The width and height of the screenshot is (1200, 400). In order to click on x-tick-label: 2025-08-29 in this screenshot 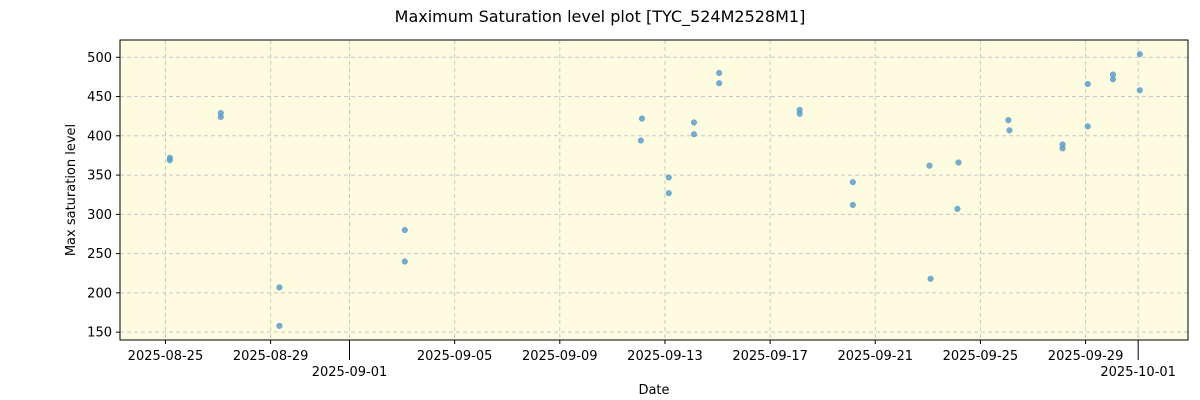, I will do `click(271, 356)`.